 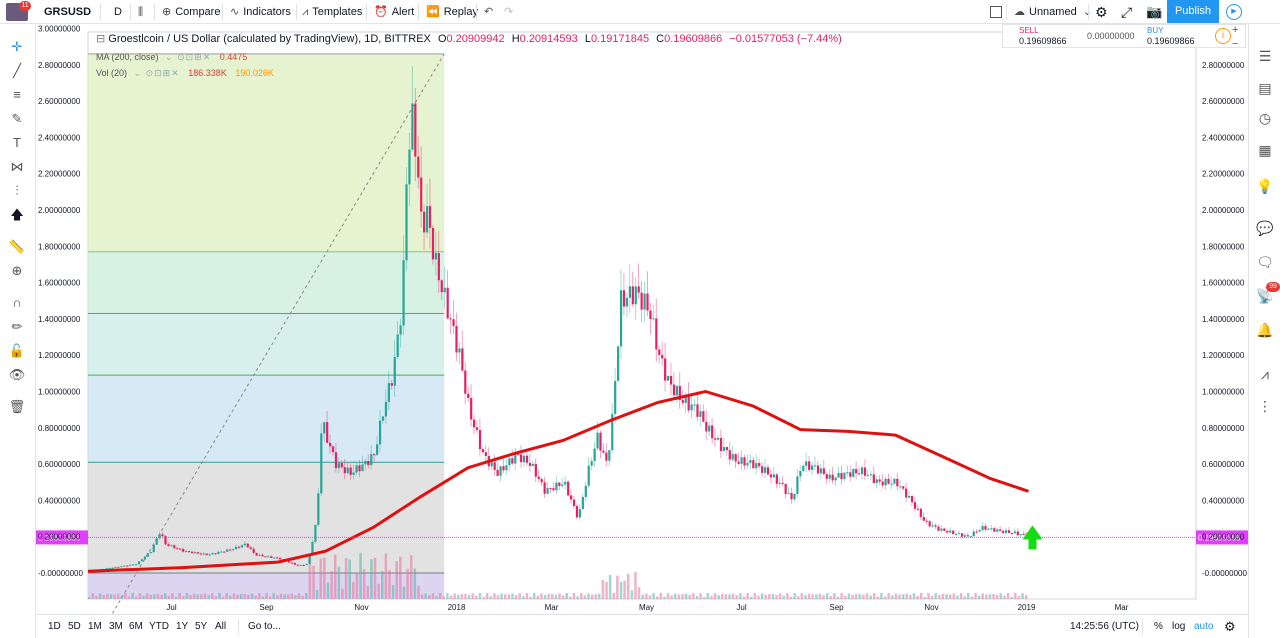 What do you see at coordinates (68, 12) in the screenshot?
I see `symbol-search-button: GRSUSD` at bounding box center [68, 12].